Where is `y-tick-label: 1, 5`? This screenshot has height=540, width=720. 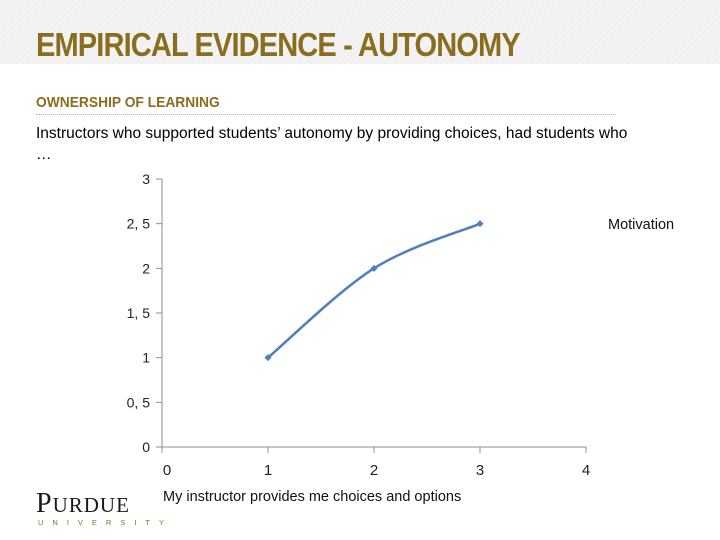 y-tick-label: 1, 5 is located at coordinates (139, 313).